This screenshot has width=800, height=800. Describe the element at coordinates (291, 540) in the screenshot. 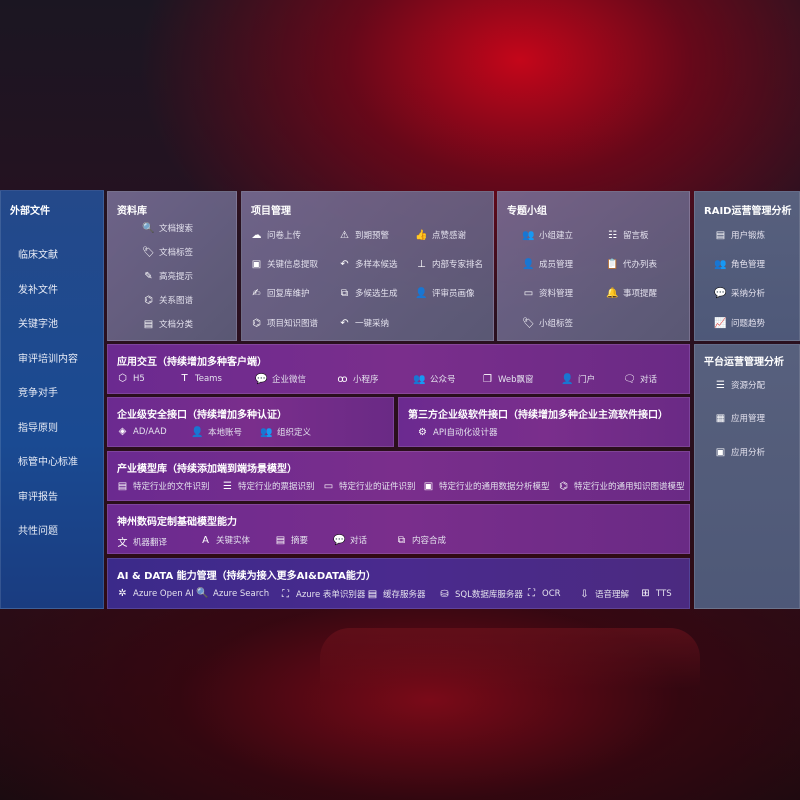

I see `basemodel-item: ▤ 摘要` at that location.